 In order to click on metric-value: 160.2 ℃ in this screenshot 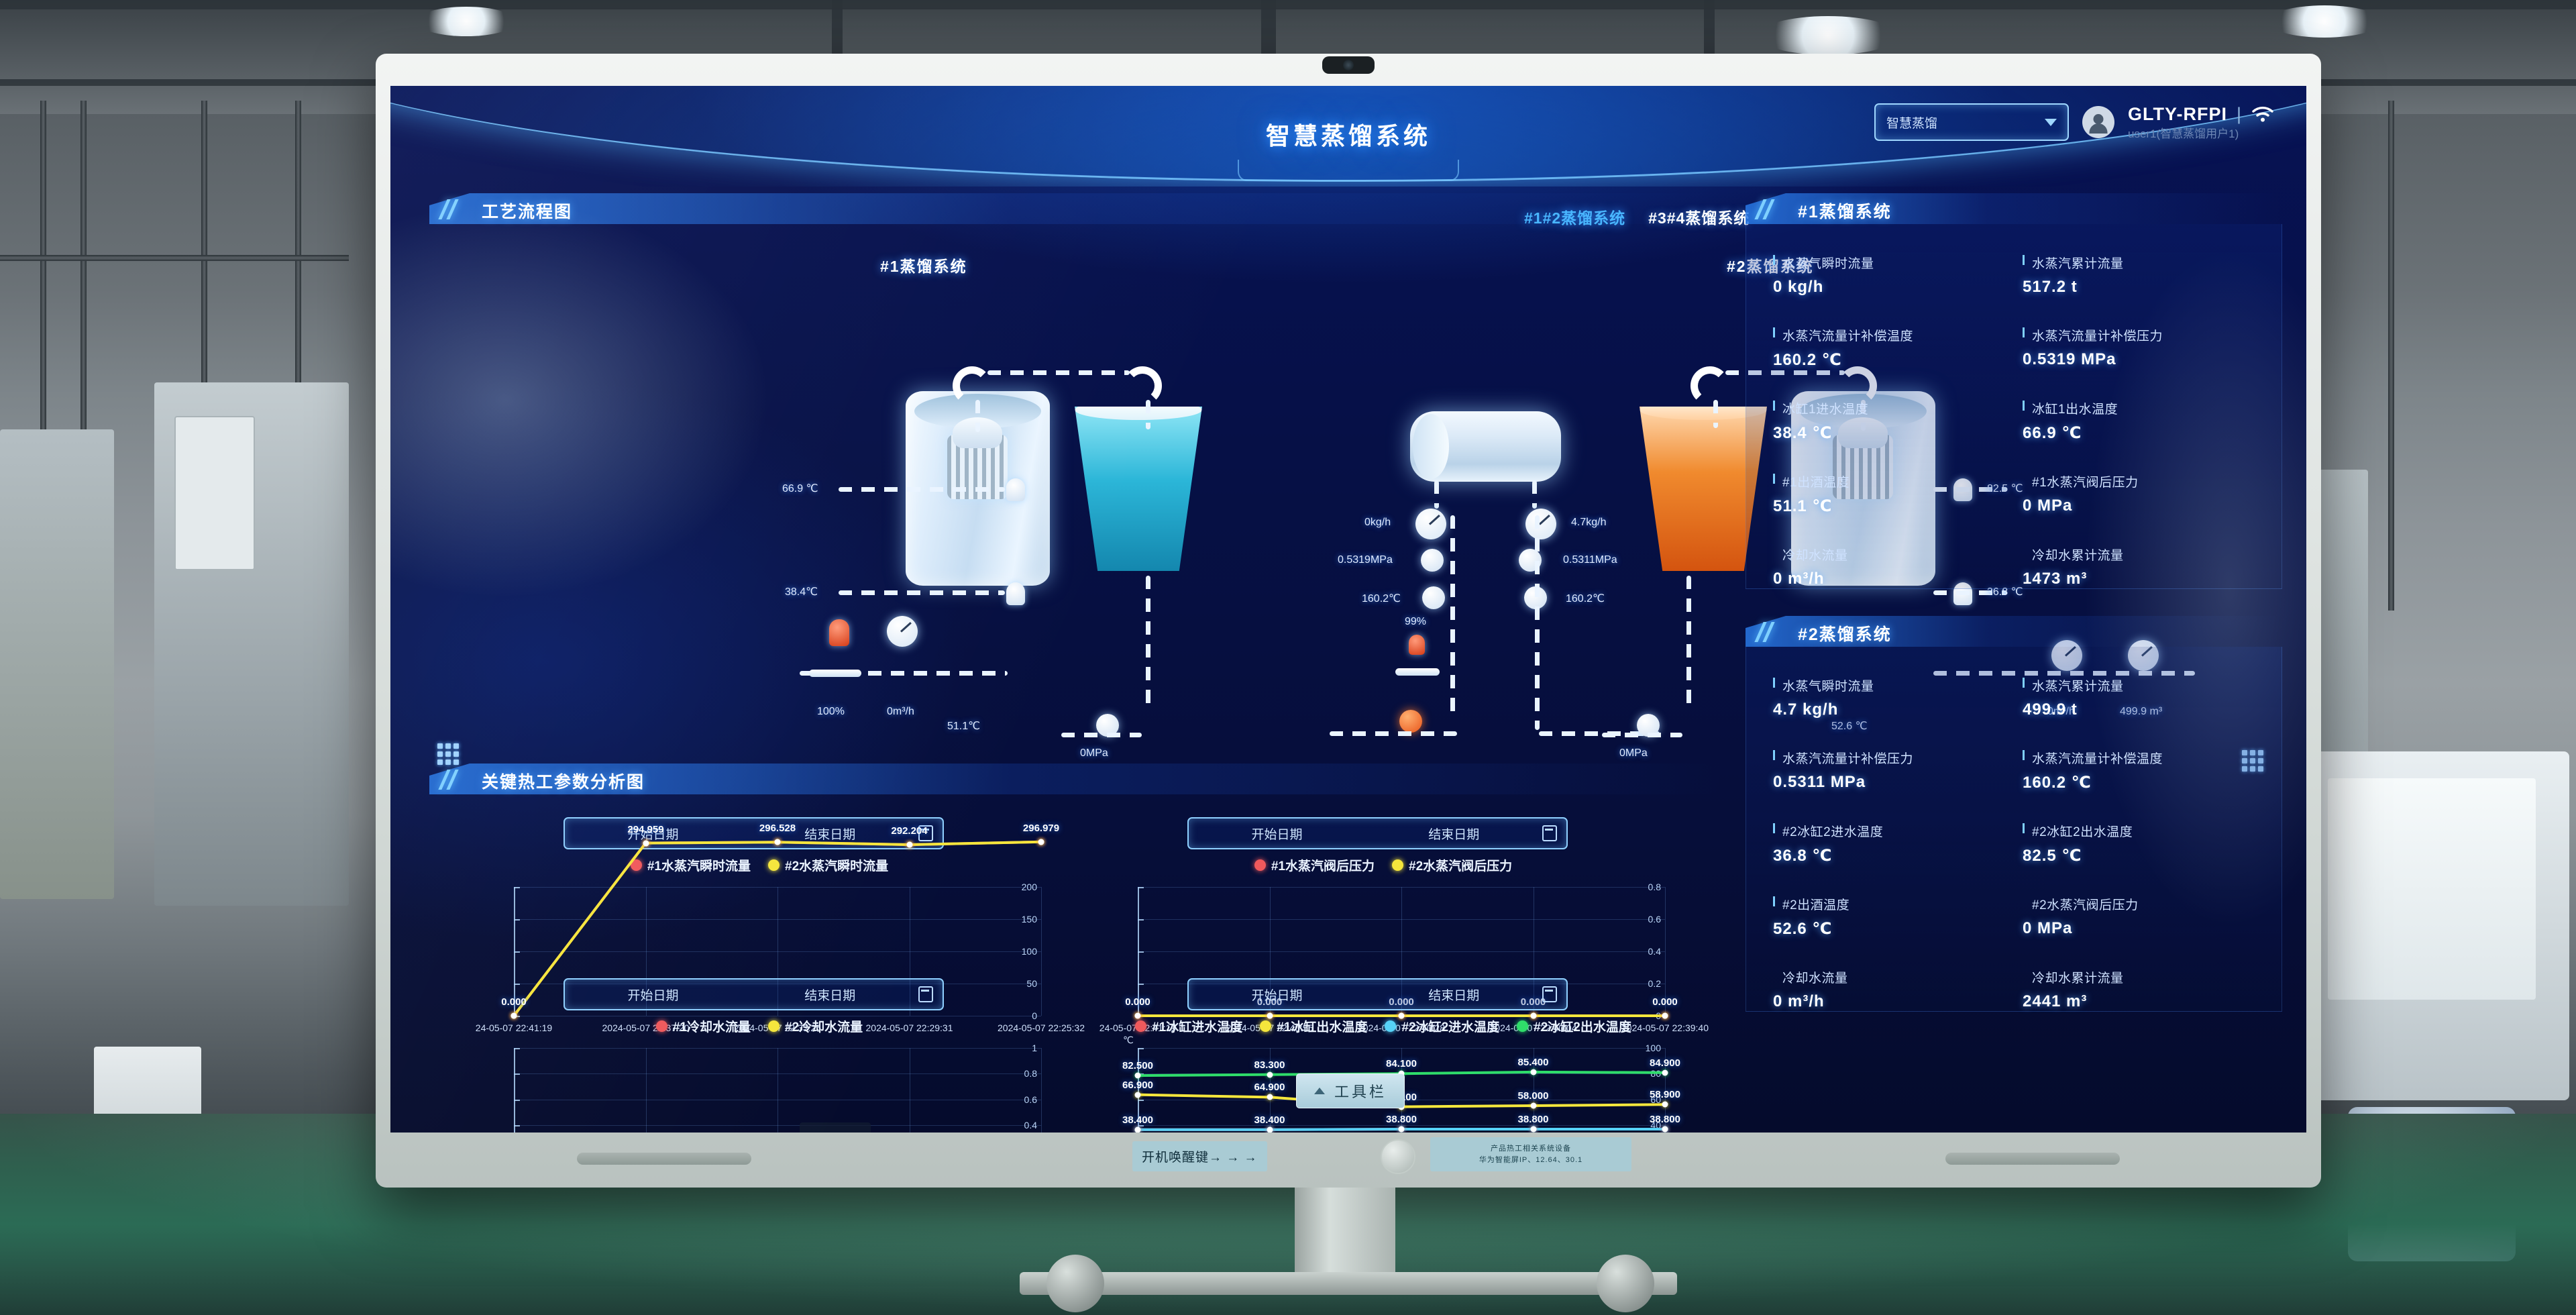, I will do `click(1807, 360)`.